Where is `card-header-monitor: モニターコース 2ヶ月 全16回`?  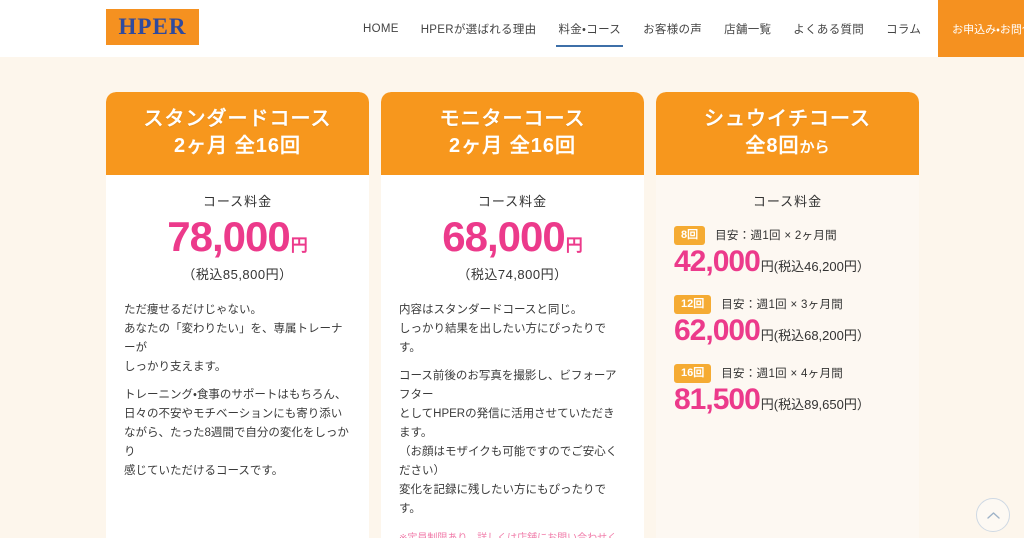 card-header-monitor: モニターコース 2ヶ月 全16回 is located at coordinates (512, 133).